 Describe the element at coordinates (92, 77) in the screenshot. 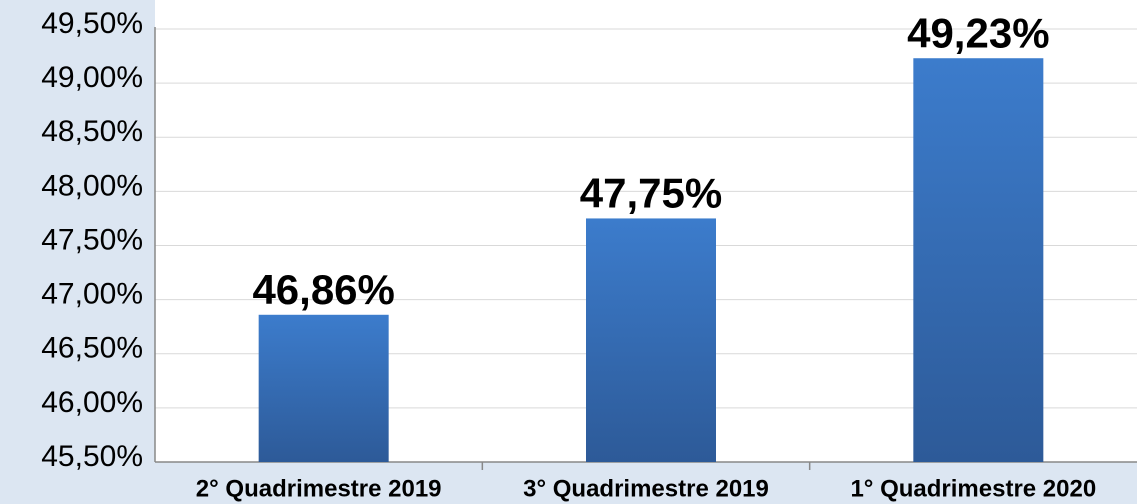

I see `y-tick-label: 49,00%` at that location.